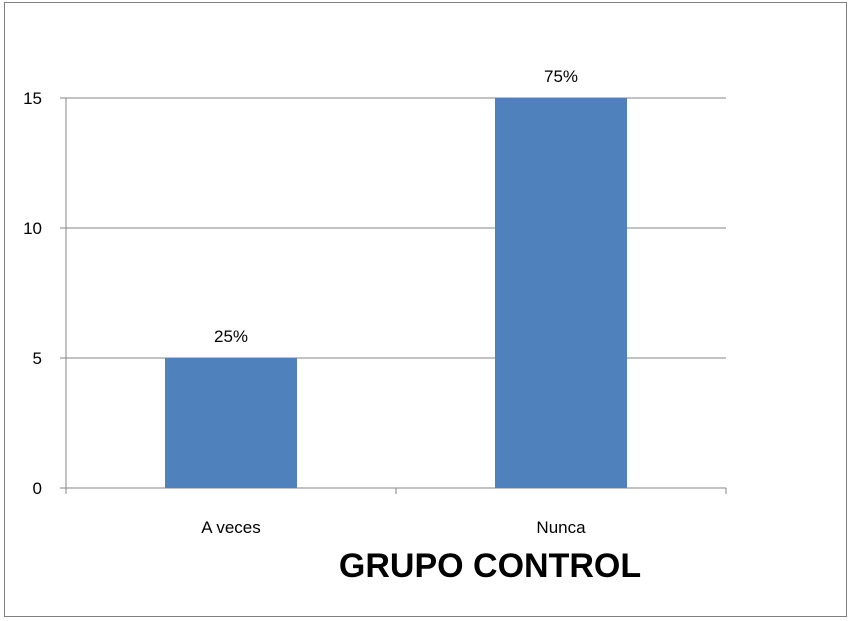 The image size is (851, 621). Describe the element at coordinates (561, 76) in the screenshot. I see `data-label: 75%` at that location.